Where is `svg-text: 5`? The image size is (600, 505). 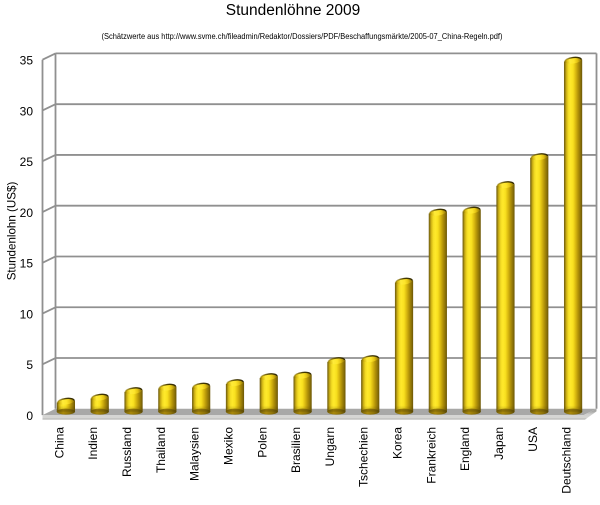 svg-text: 5 is located at coordinates (29, 365).